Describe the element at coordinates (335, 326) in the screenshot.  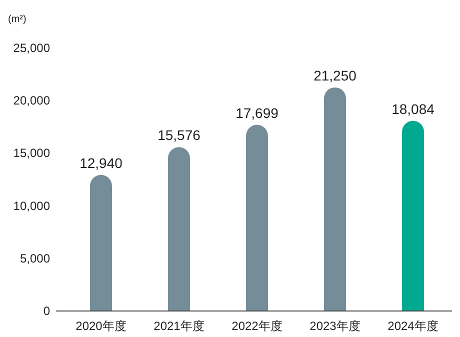
I see `x-tick-label: 2023年度` at that location.